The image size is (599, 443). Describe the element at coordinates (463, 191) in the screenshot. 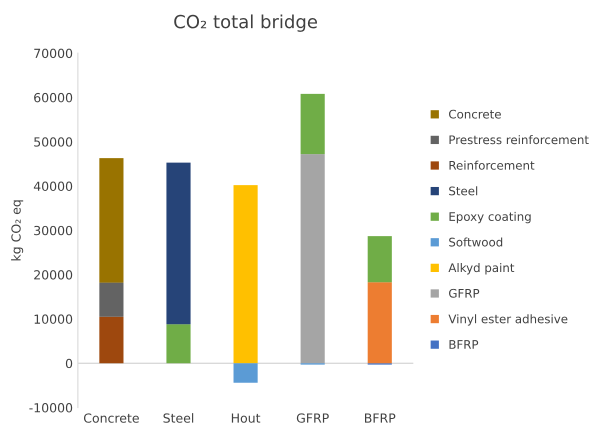

I see `legend-label: Steel` at that location.